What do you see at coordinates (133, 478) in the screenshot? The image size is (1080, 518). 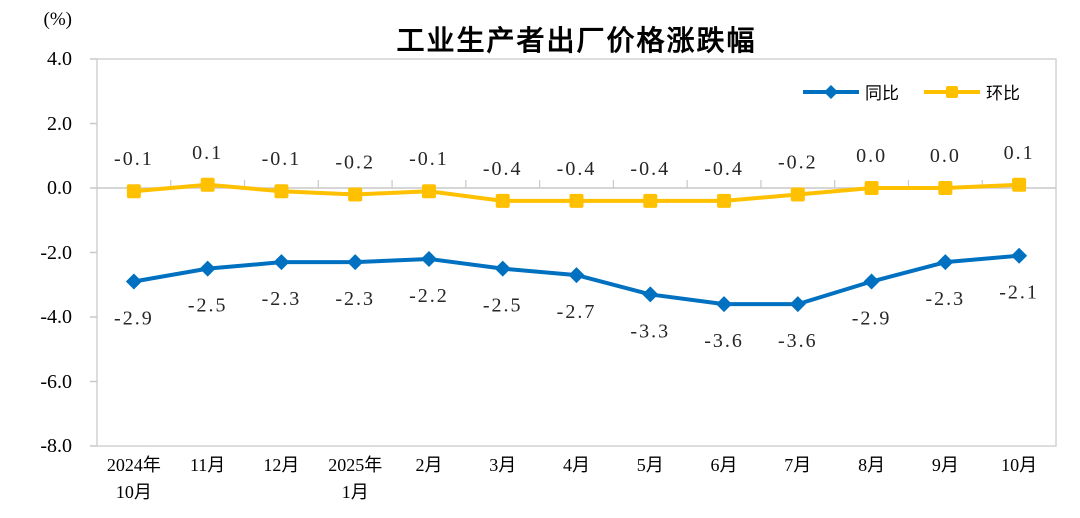 I see `x-tick-label: 2024年 10月` at bounding box center [133, 478].